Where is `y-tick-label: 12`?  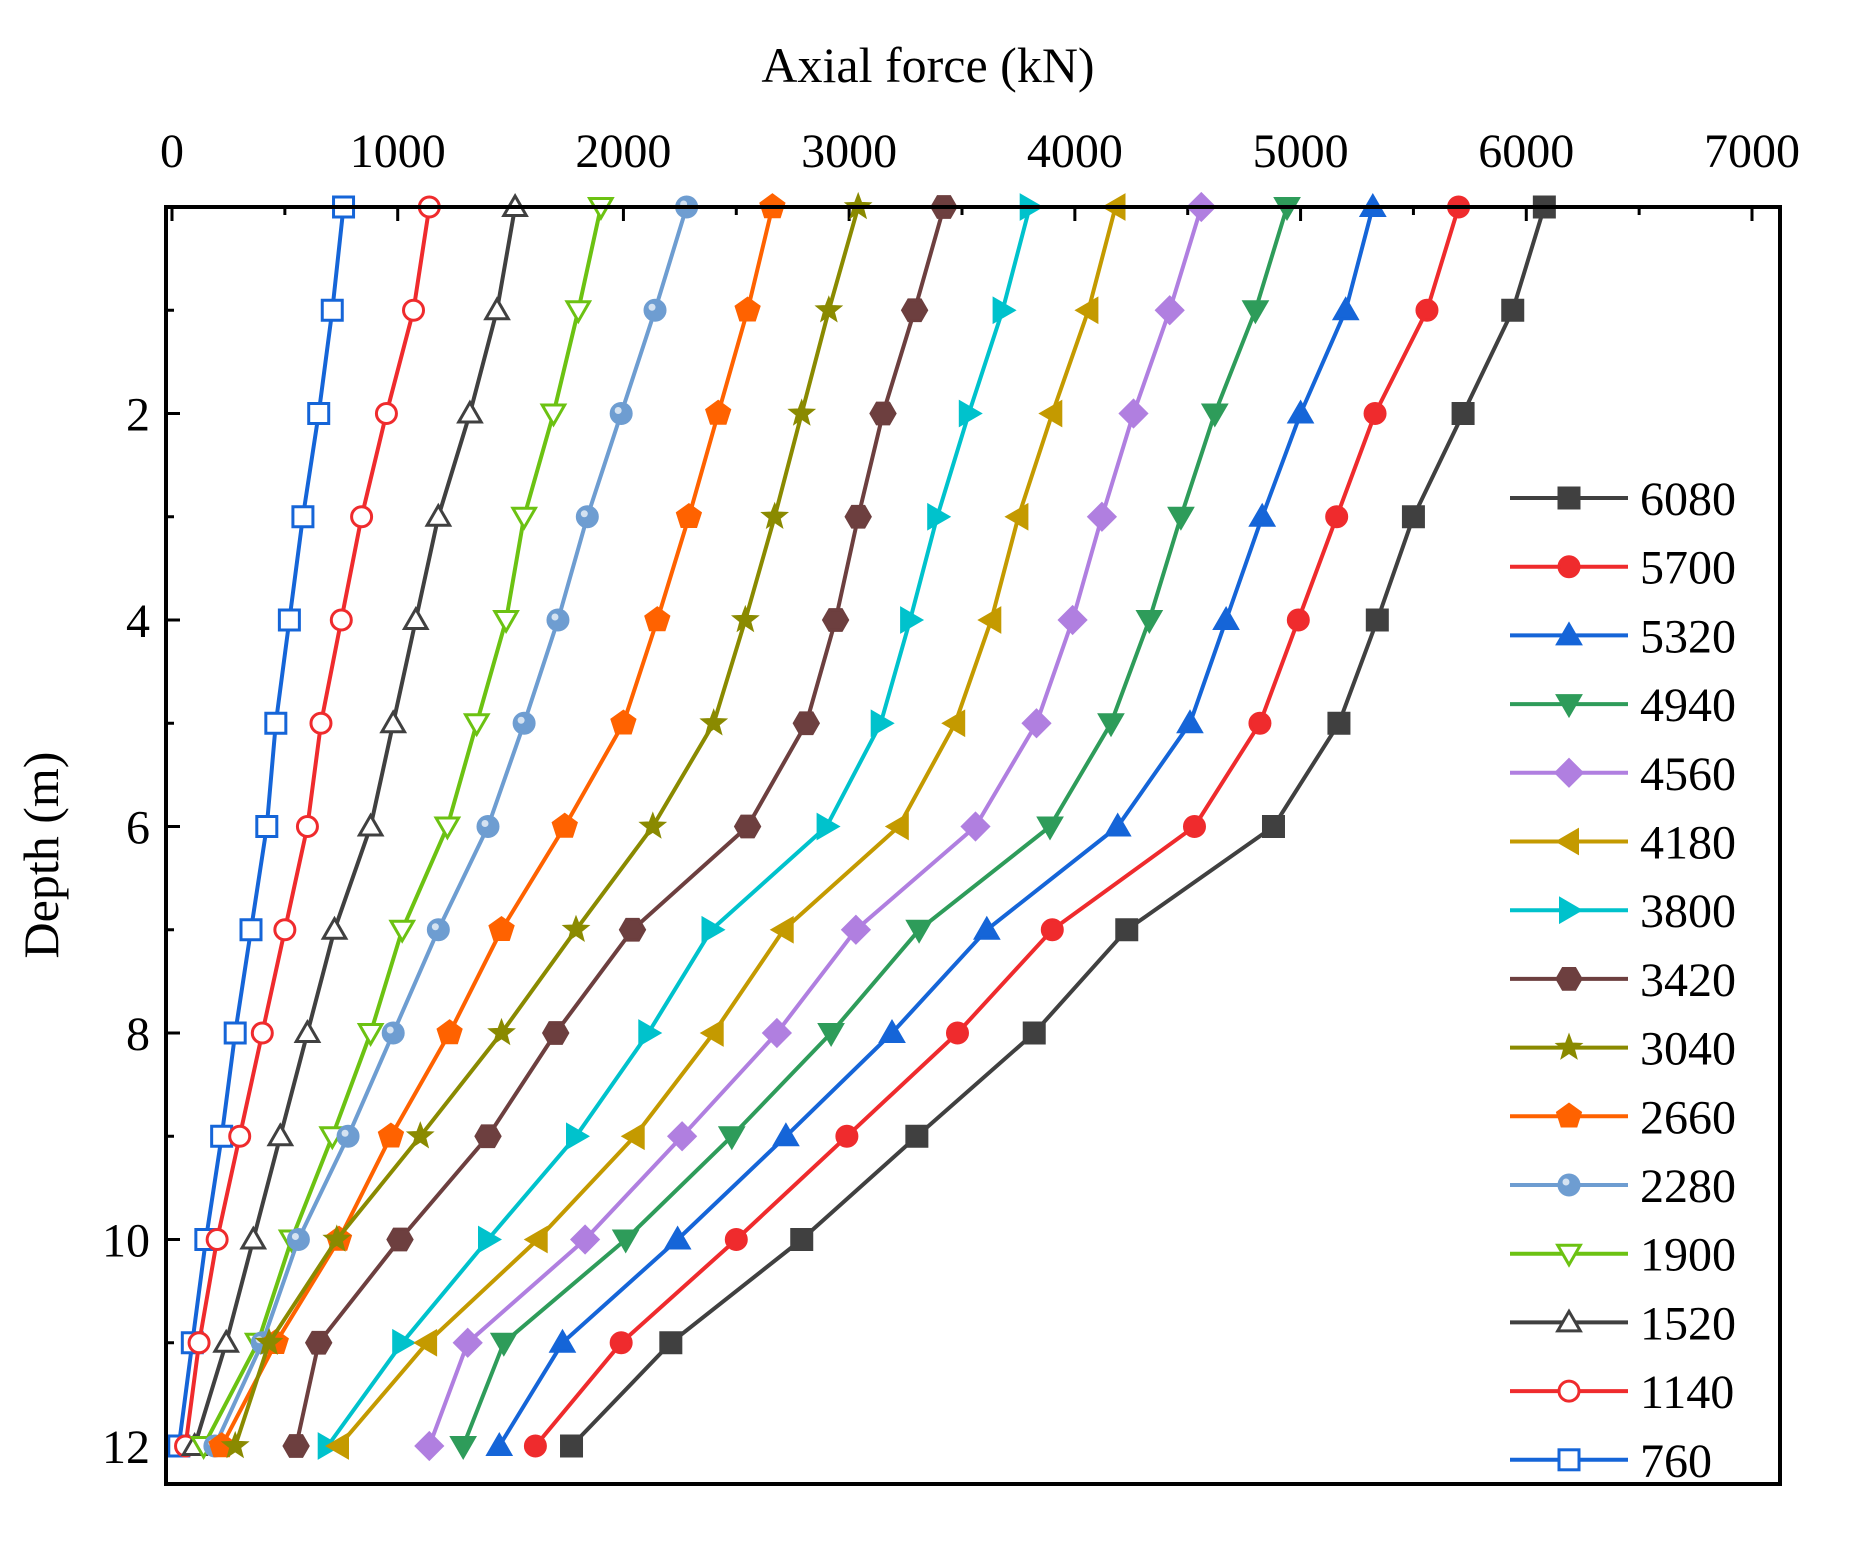 y-tick-label: 12 is located at coordinates (126, 1447).